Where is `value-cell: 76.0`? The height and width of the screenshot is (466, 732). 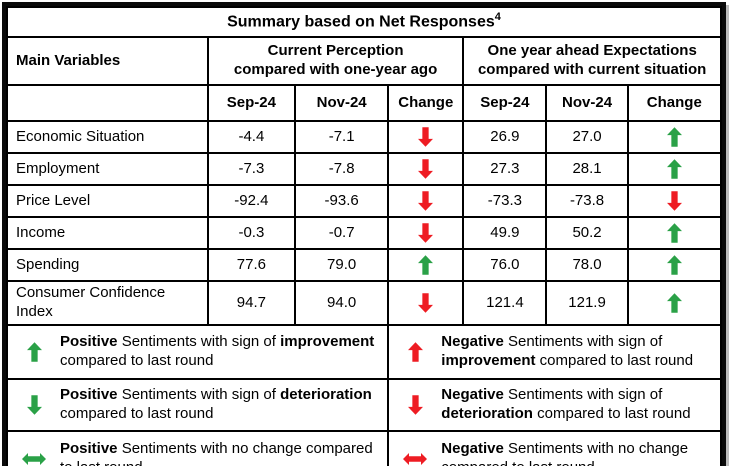 value-cell: 76.0 is located at coordinates (505, 265).